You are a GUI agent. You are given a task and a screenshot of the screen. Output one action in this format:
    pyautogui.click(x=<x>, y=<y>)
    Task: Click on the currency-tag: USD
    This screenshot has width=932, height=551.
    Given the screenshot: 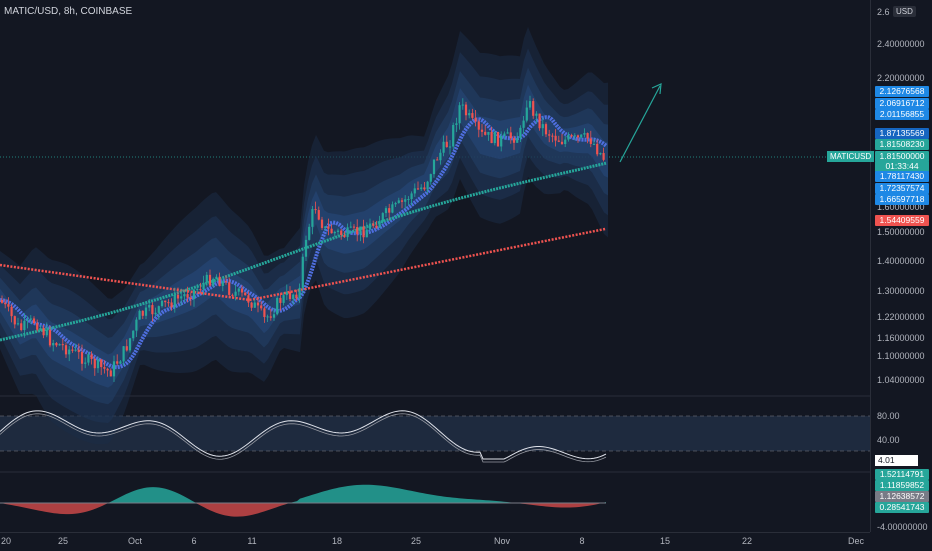 What is the action you would take?
    pyautogui.click(x=904, y=11)
    